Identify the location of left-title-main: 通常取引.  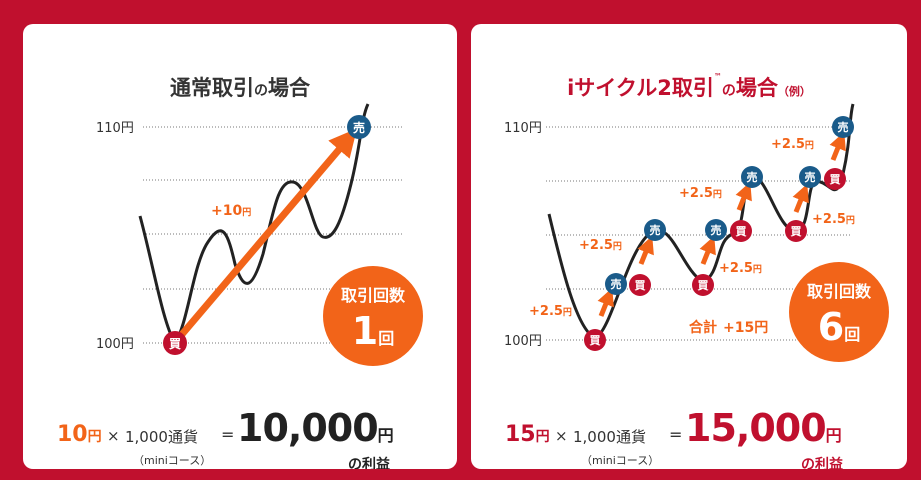
(212, 88).